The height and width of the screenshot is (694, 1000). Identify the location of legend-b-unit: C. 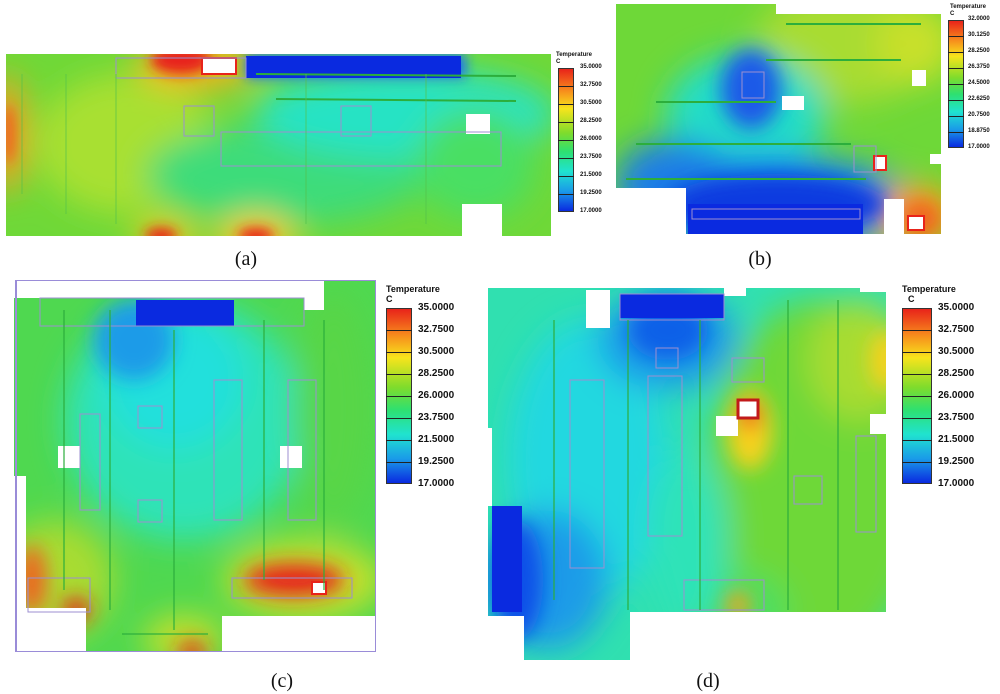
(952, 14).